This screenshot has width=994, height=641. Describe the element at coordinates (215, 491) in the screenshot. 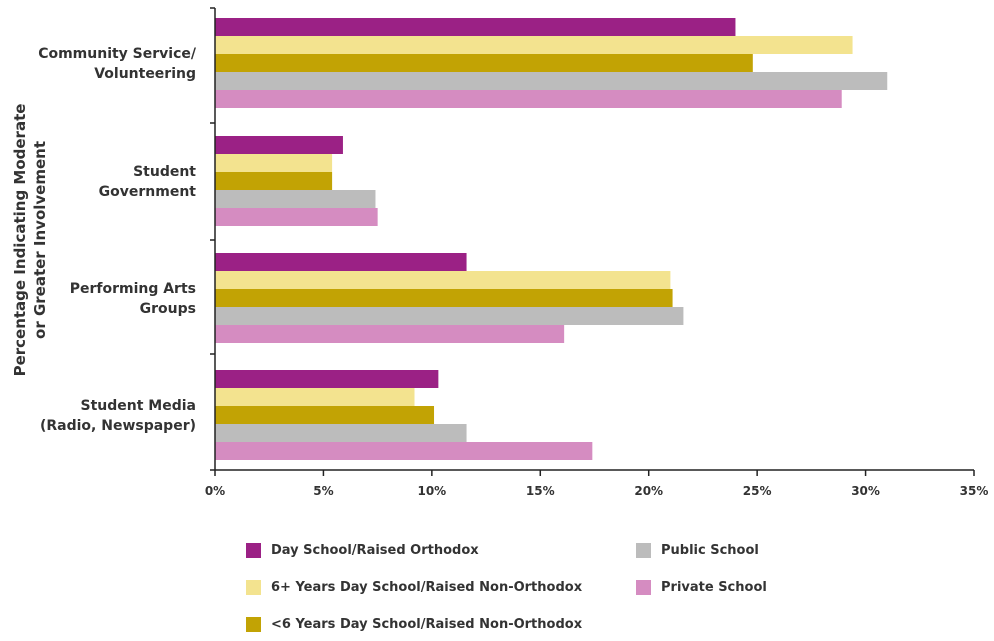

I see `x-tick-label-1: 0%` at that location.